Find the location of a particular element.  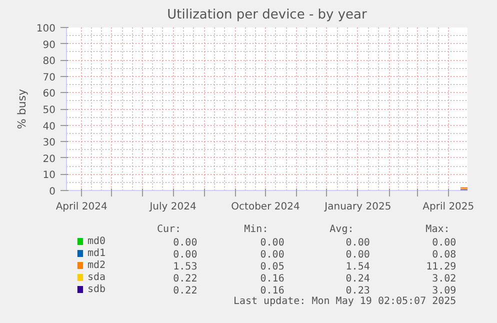

chart-title: Utilization per device - by year is located at coordinates (267, 15).